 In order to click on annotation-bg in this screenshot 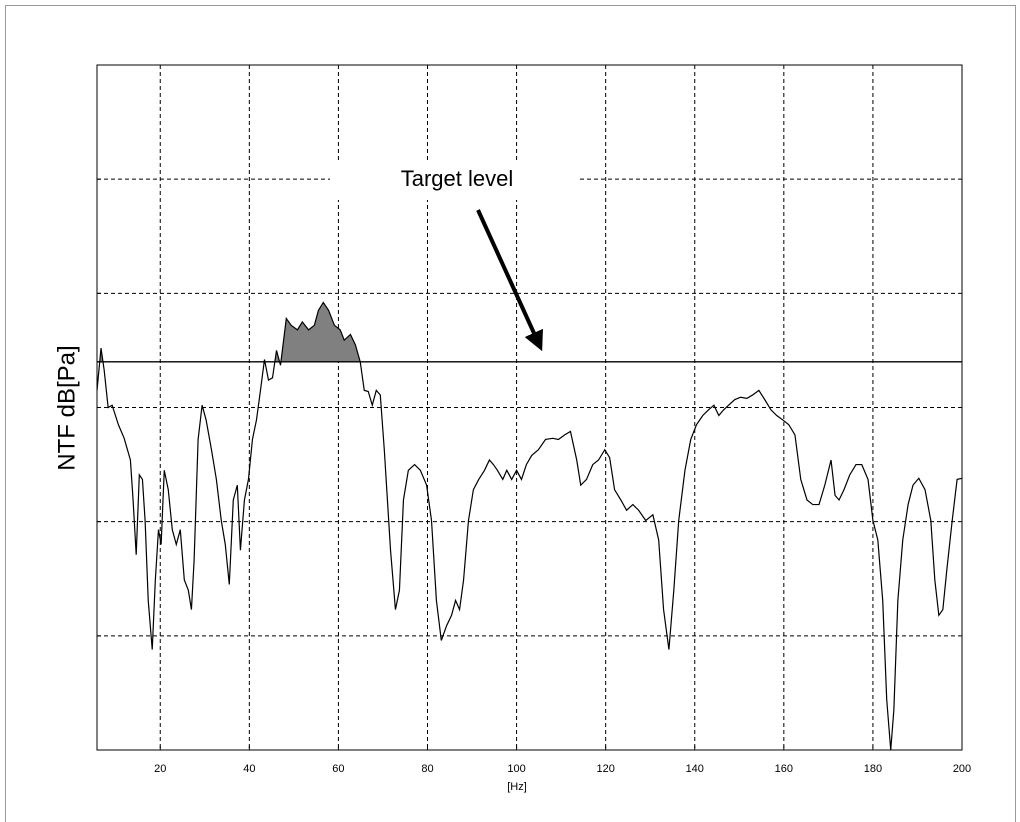, I will do `click(455, 180)`.